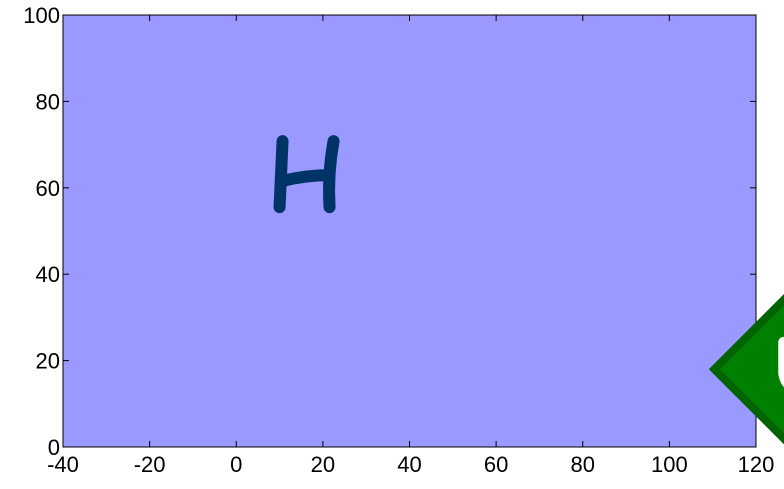  Describe the element at coordinates (48, 361) in the screenshot. I see `y-tick-label: 20` at that location.